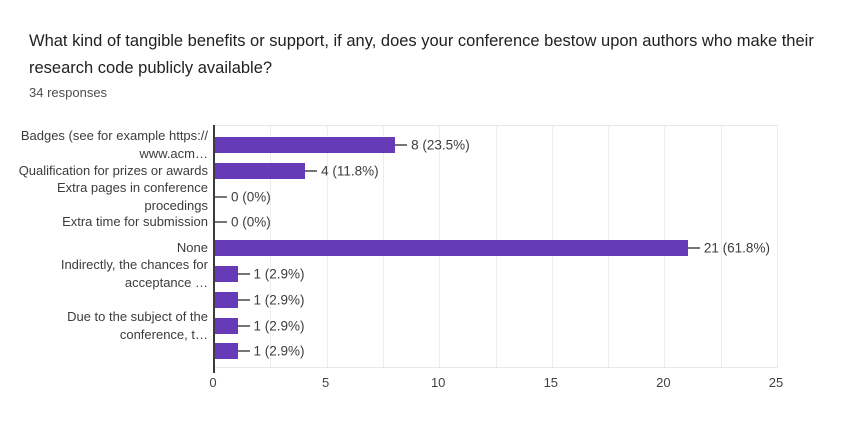 Image resolution: width=864 pixels, height=439 pixels. Describe the element at coordinates (134, 264) in the screenshot. I see `category-label-line: Indirectly, the chances for` at that location.